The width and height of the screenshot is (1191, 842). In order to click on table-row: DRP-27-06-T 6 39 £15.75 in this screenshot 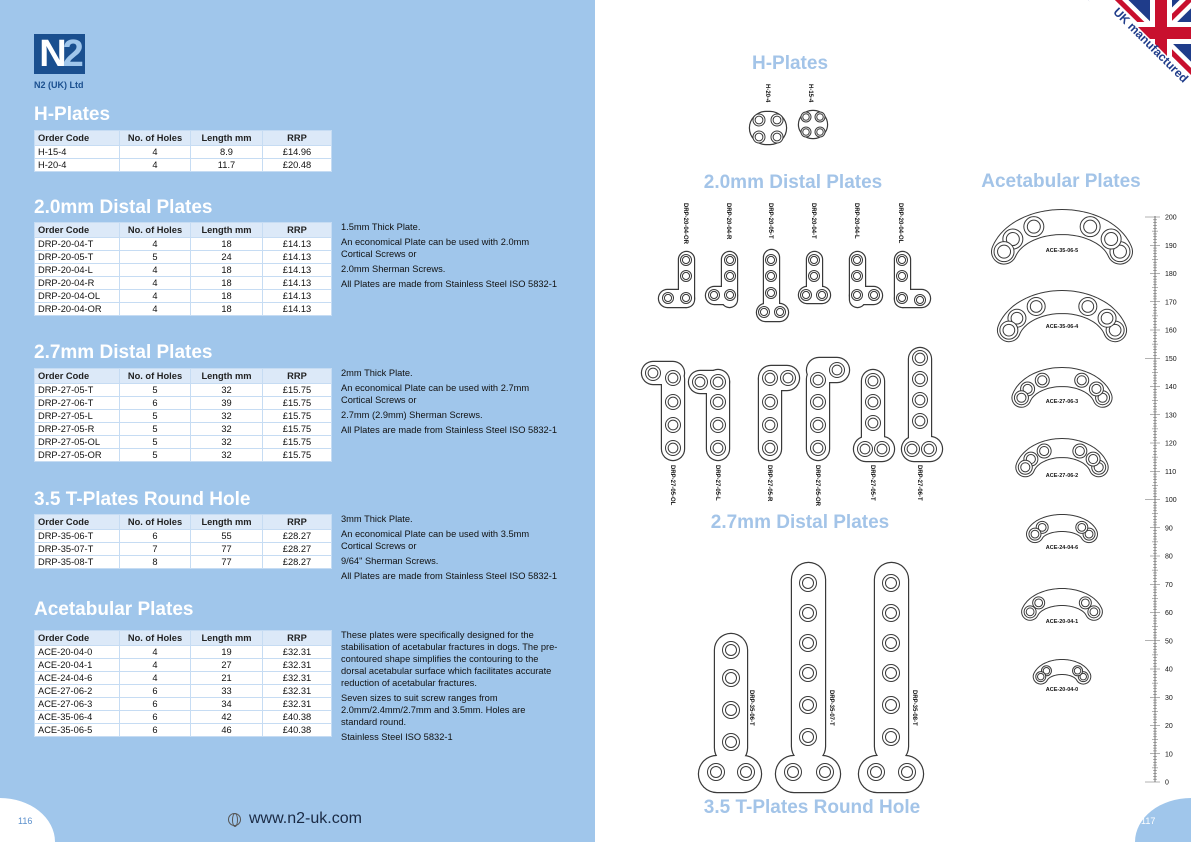, I will do `click(183, 403)`.